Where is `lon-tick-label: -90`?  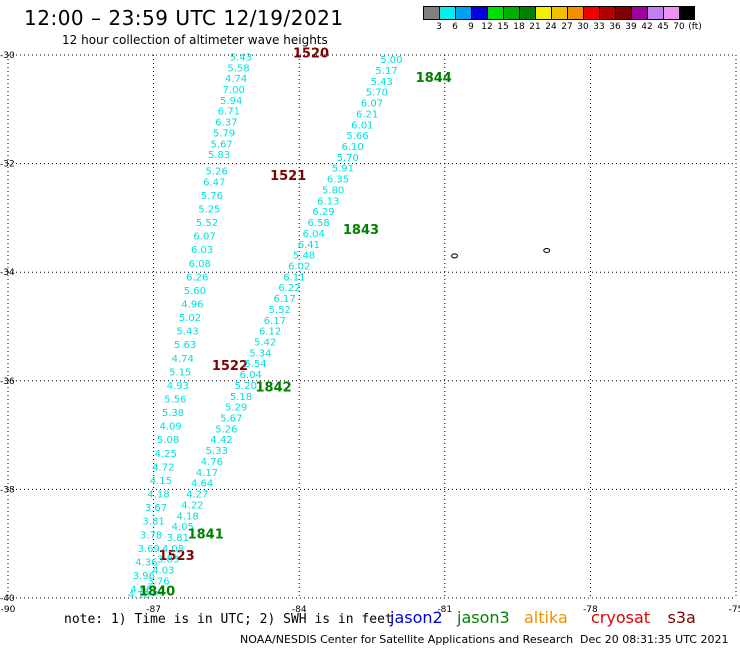 lon-tick-label: -90 is located at coordinates (8, 610).